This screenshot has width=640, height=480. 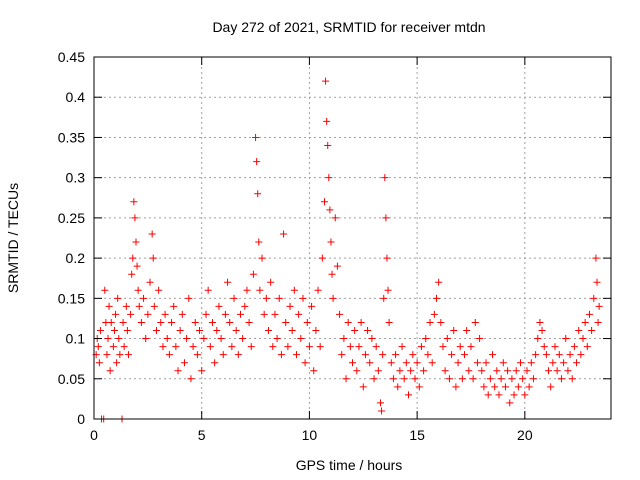 I want to click on x-tick-label: 20, so click(x=525, y=435).